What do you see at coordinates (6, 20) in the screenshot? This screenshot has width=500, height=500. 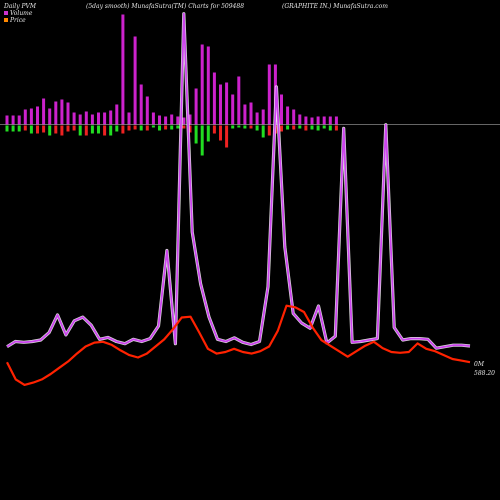 I see `legend-swatch-price` at bounding box center [6, 20].